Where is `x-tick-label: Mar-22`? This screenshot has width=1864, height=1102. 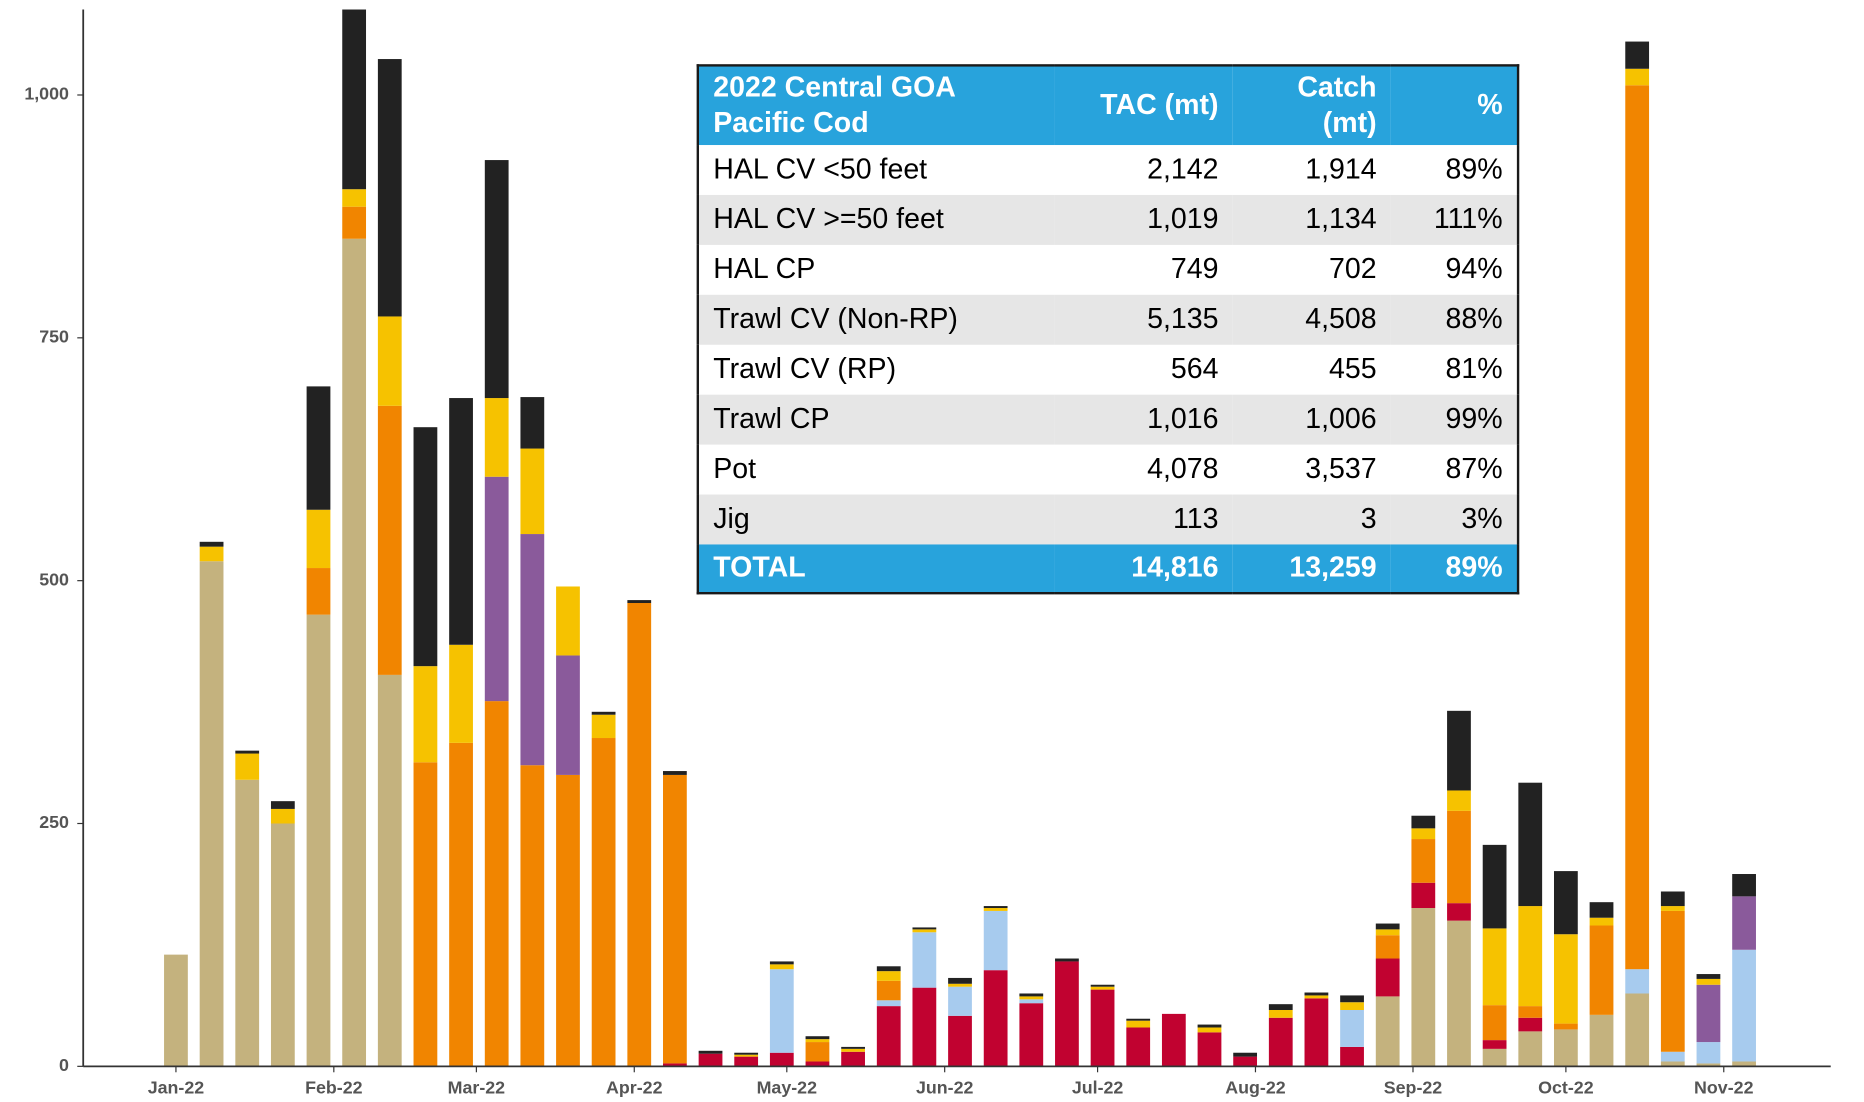
x-tick-label: Mar-22 is located at coordinates (477, 1088).